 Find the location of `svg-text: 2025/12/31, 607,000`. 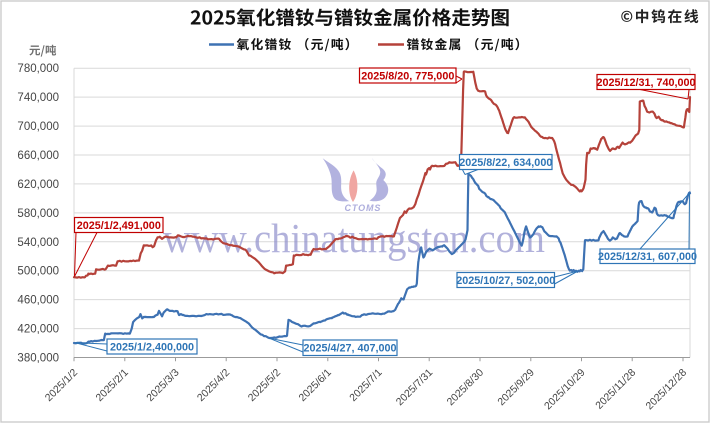

svg-text: 2025/12/31, 607,000 is located at coordinates (647, 257).